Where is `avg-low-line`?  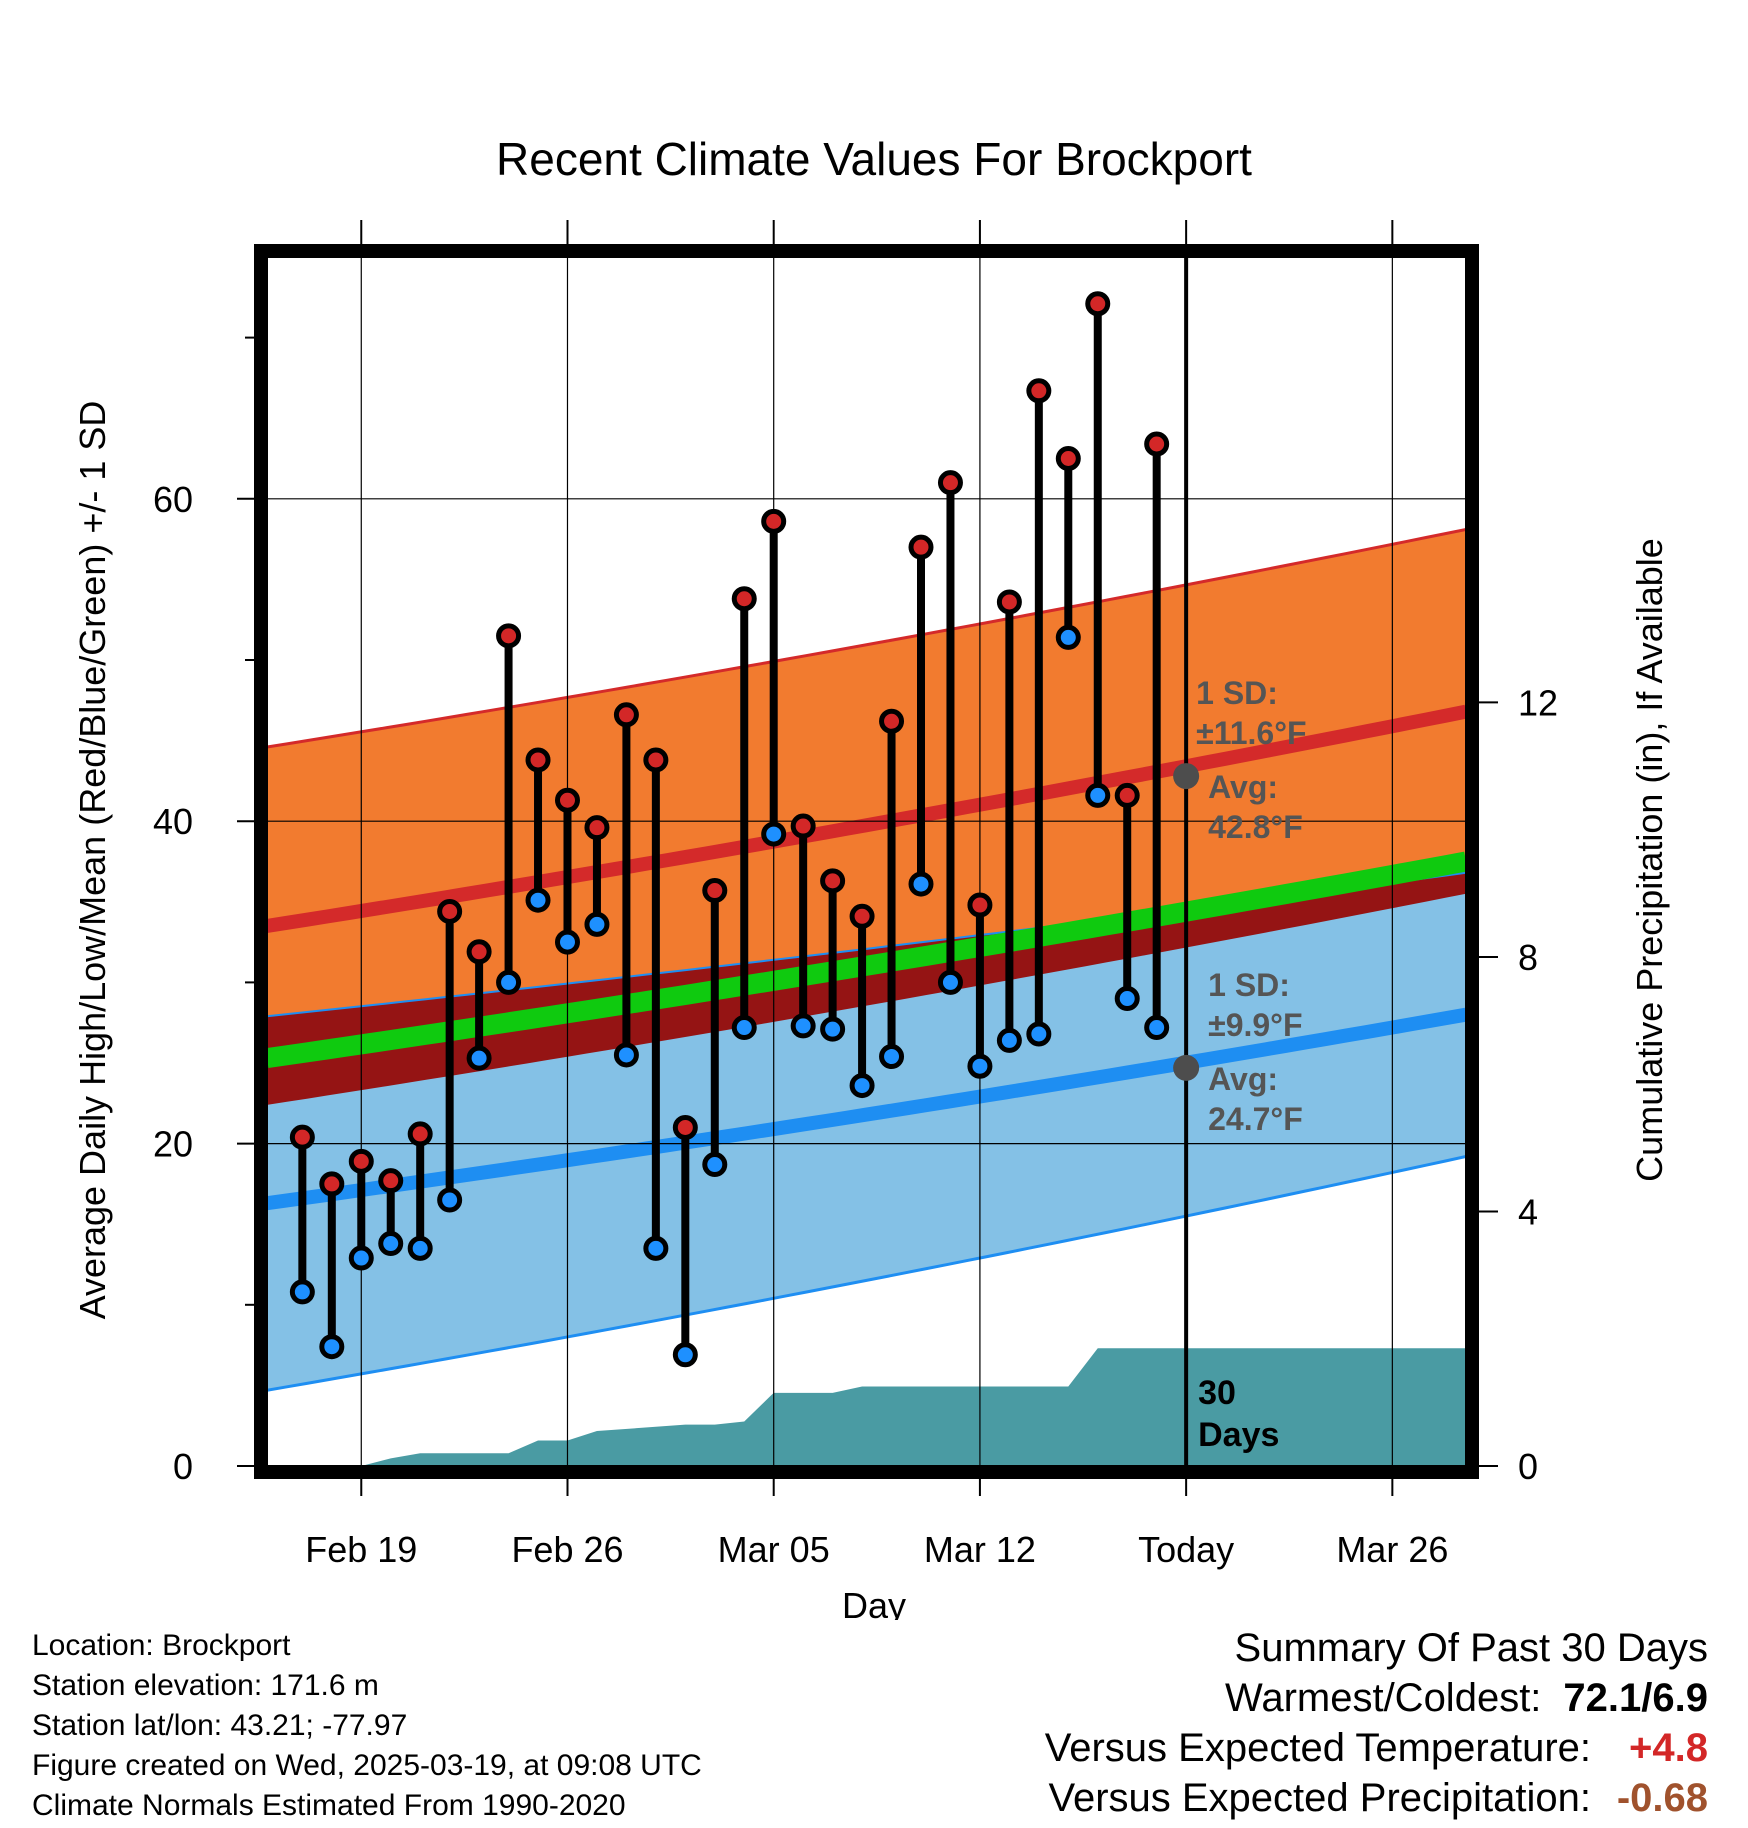 avg-low-line is located at coordinates (866, 1109).